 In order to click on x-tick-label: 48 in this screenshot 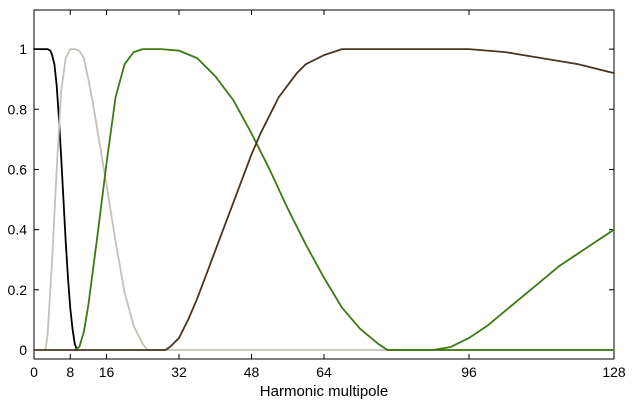, I will do `click(252, 372)`.